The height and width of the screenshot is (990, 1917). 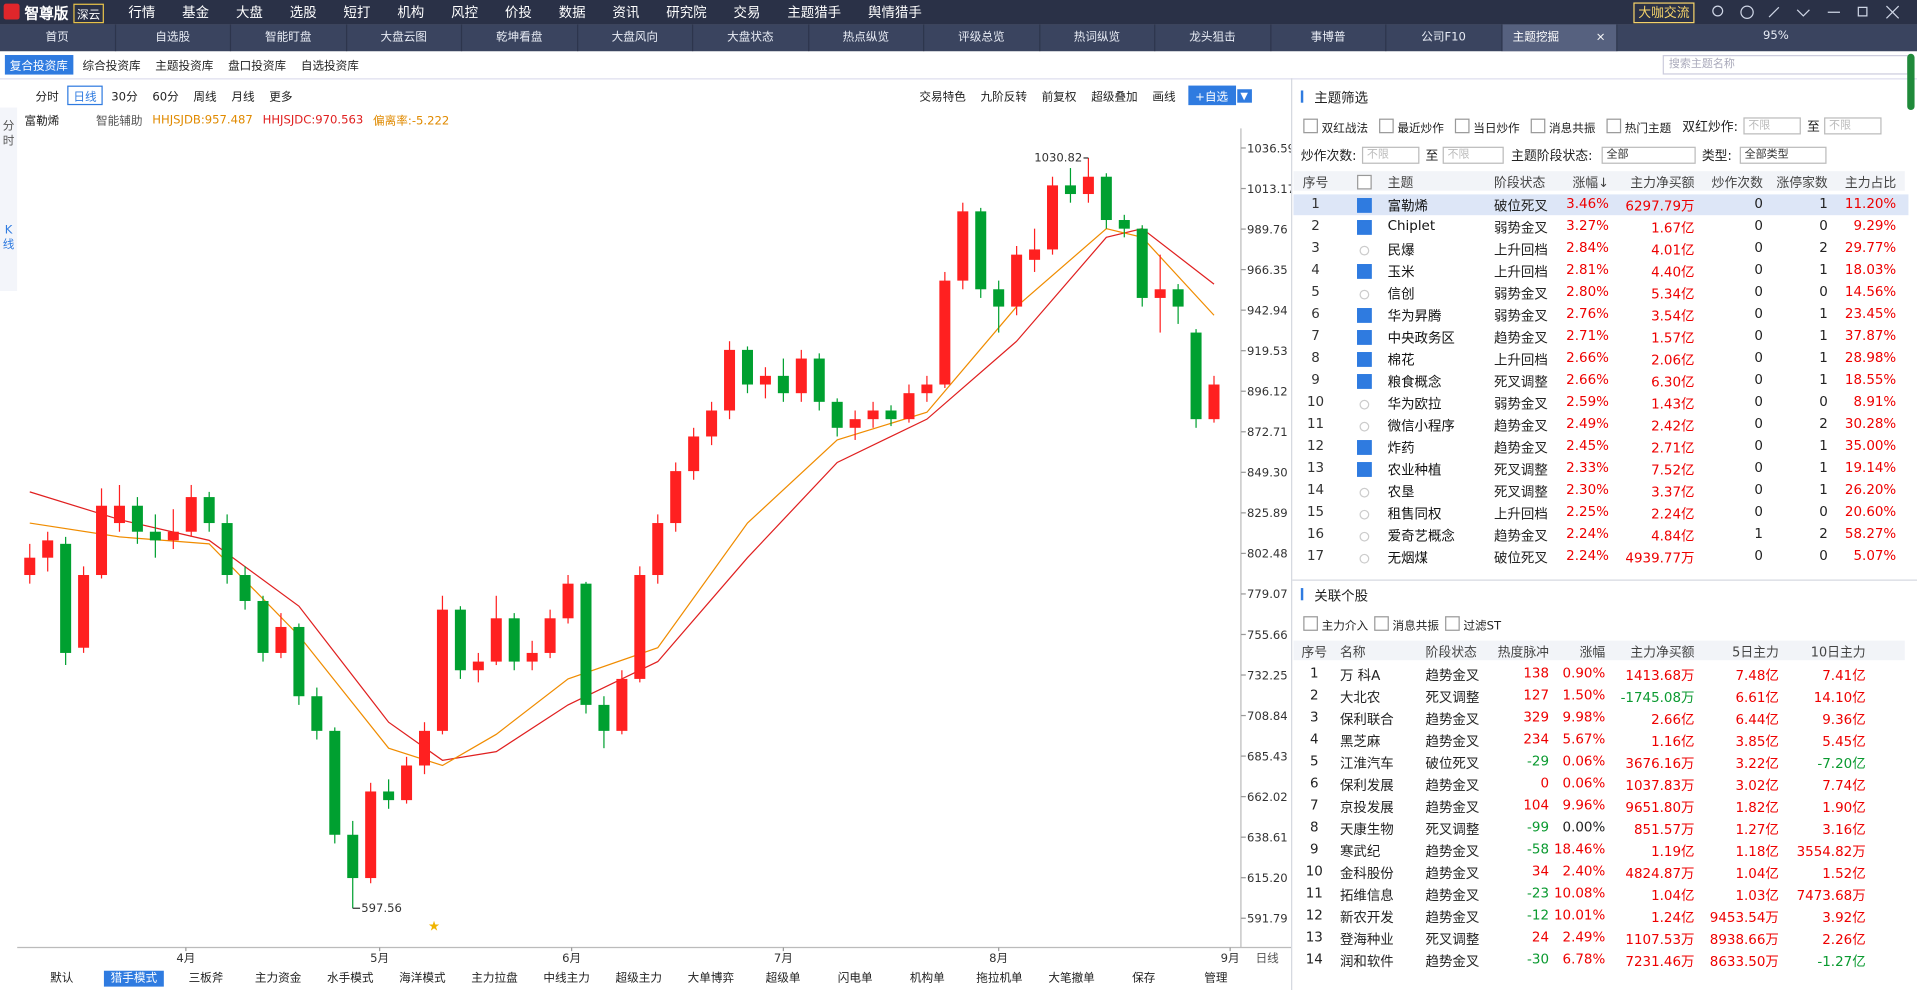 I want to click on bottom-tab: 海洋模式, so click(x=422, y=976).